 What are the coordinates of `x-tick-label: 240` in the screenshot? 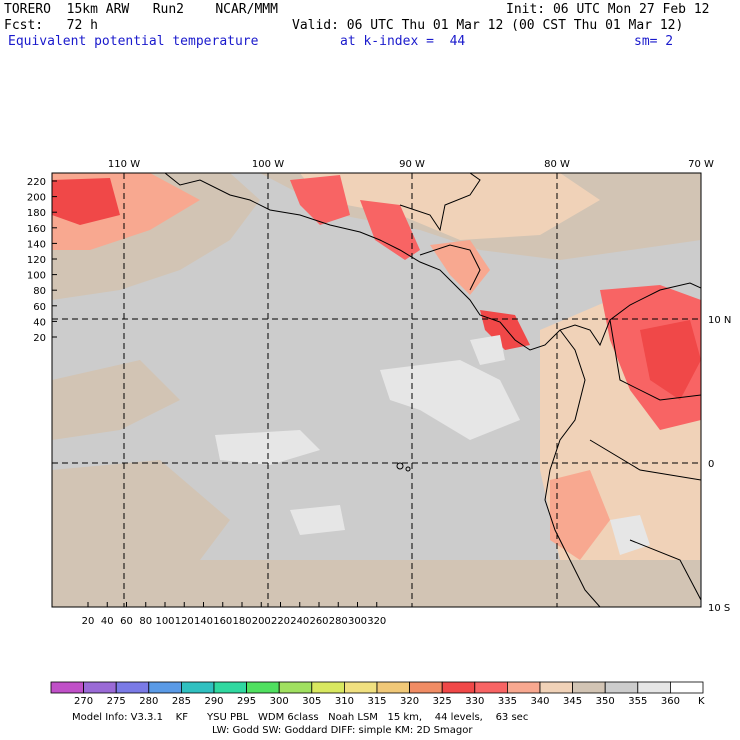 It's located at (299, 621).